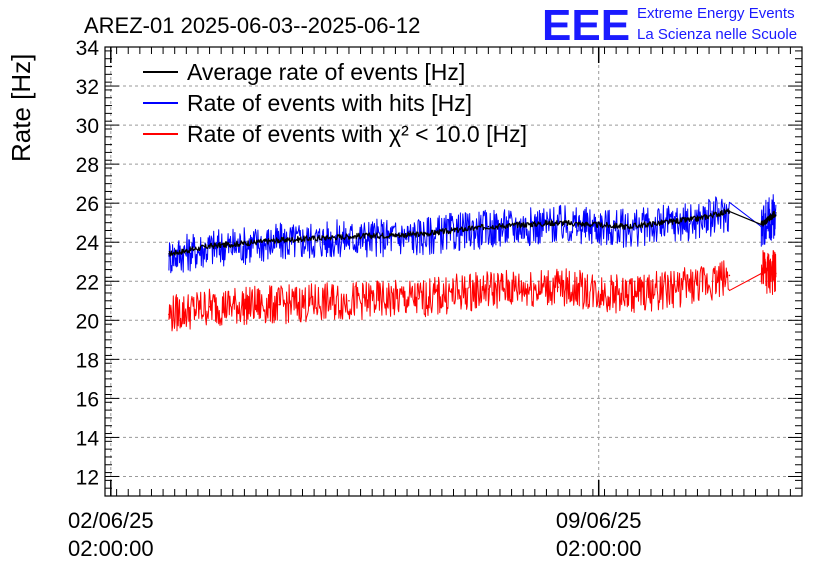 Image resolution: width=836 pixels, height=572 pixels. Describe the element at coordinates (87, 321) in the screenshot. I see `y-tick-label: 20` at that location.